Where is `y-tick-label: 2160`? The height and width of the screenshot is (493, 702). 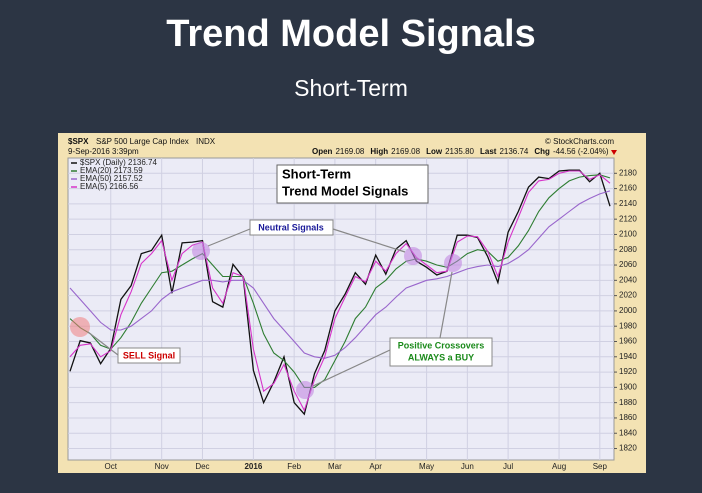
y-tick-label: 2160 is located at coordinates (628, 188).